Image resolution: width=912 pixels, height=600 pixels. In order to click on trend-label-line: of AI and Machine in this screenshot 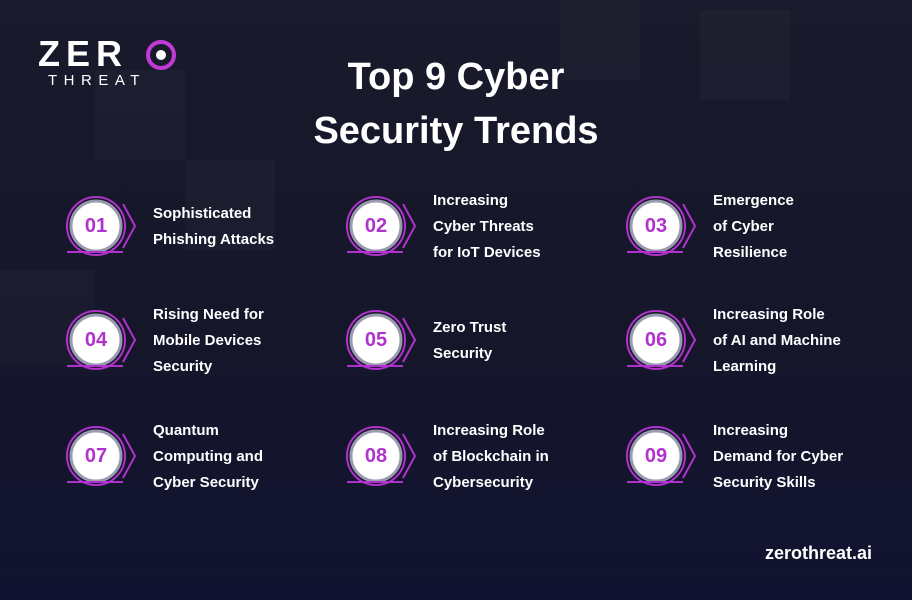, I will do `click(777, 340)`.